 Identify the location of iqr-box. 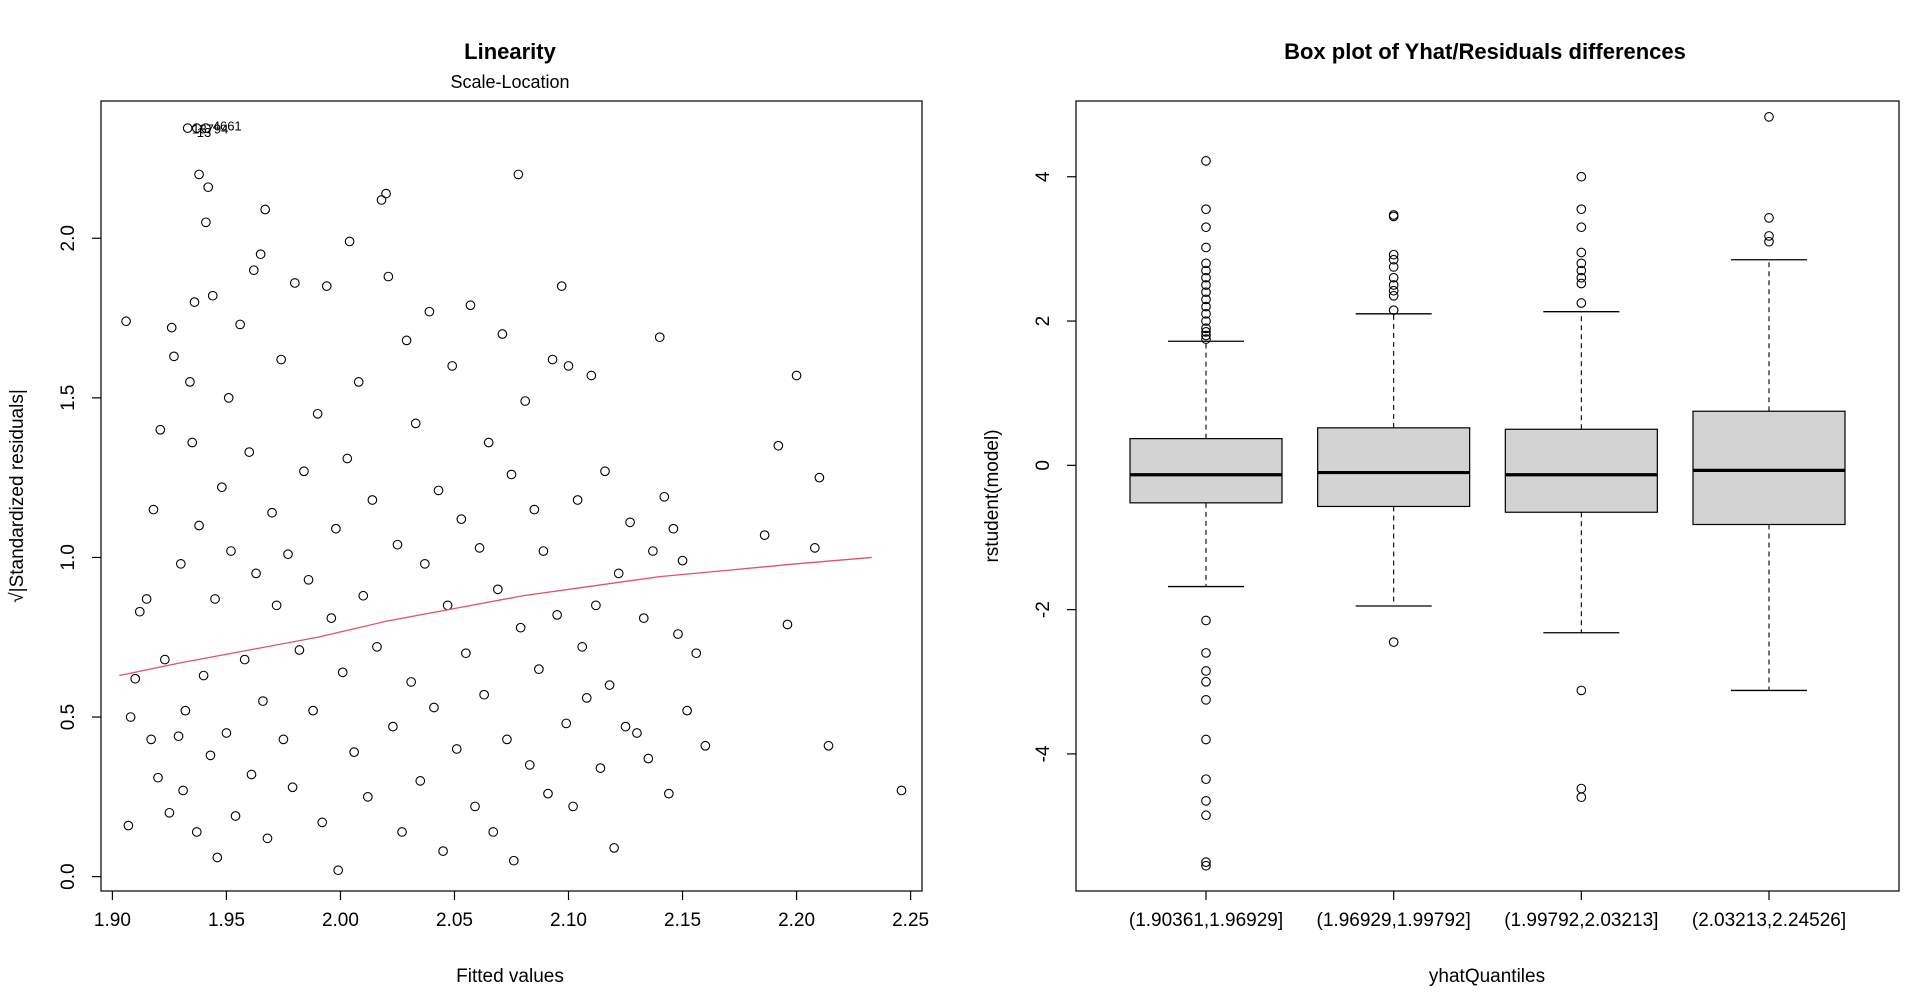
(1206, 471).